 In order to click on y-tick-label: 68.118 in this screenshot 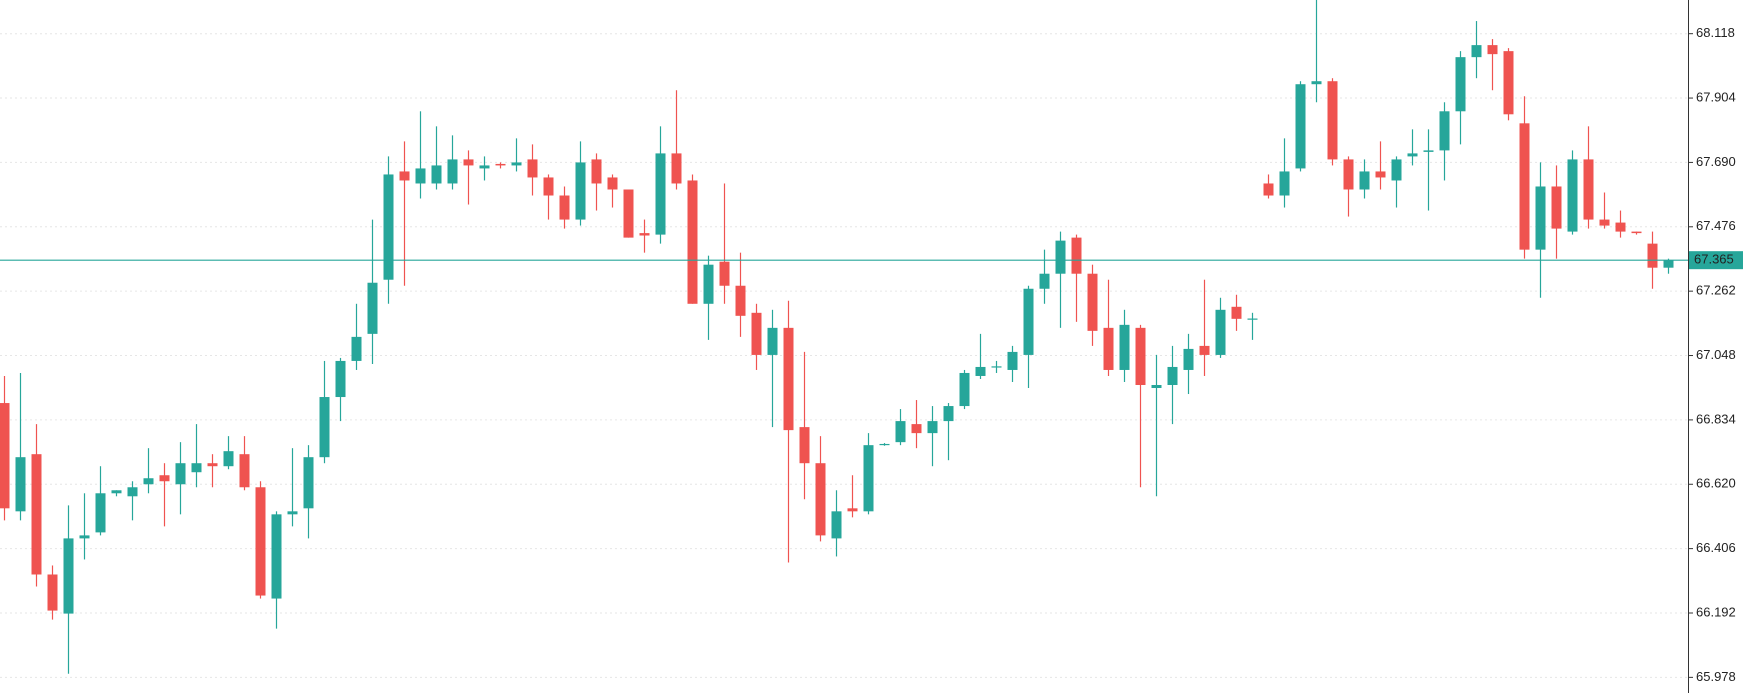, I will do `click(1715, 32)`.